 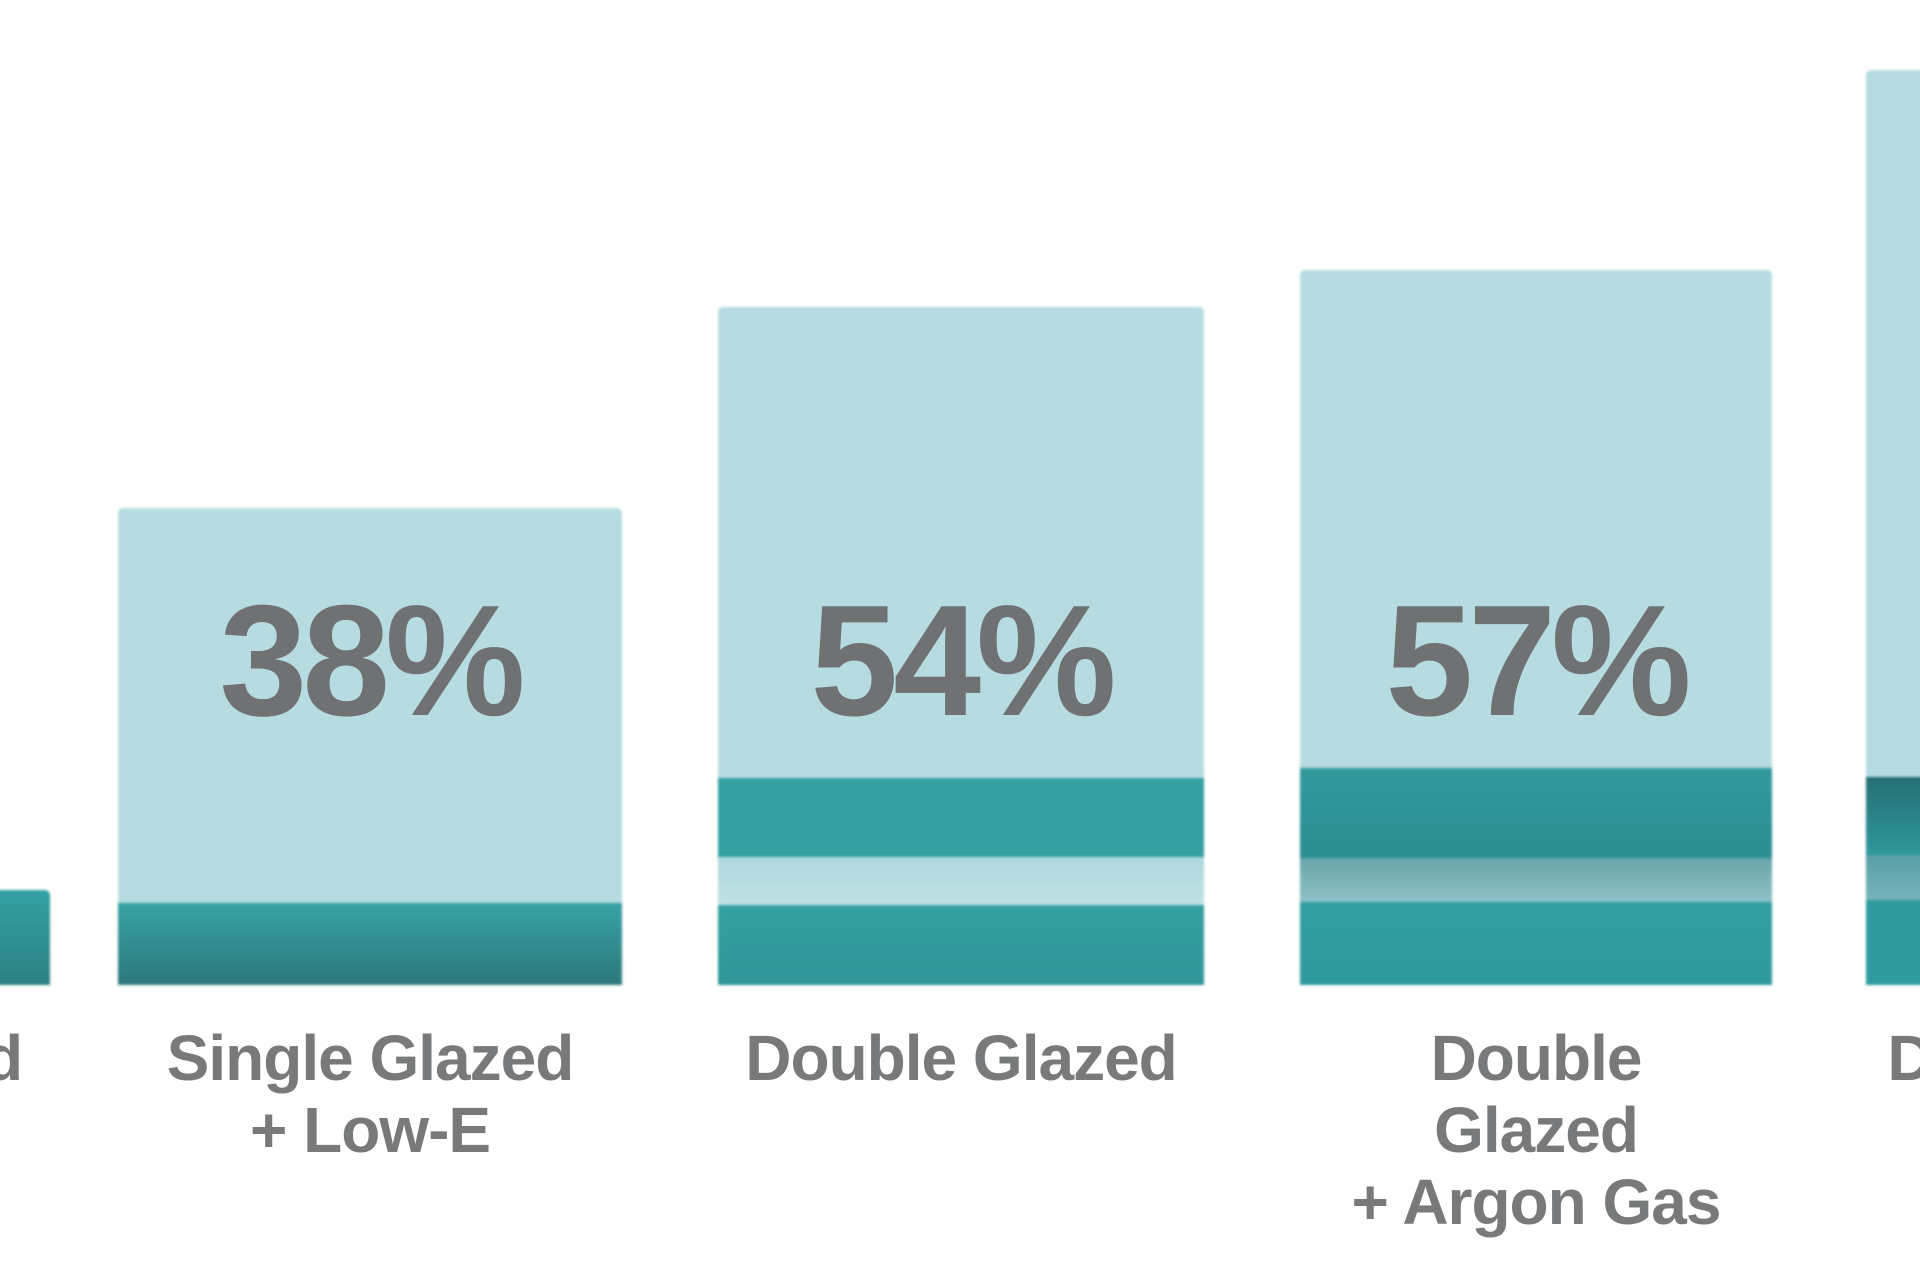 I want to click on bar-value-label: 38%, so click(x=372, y=661).